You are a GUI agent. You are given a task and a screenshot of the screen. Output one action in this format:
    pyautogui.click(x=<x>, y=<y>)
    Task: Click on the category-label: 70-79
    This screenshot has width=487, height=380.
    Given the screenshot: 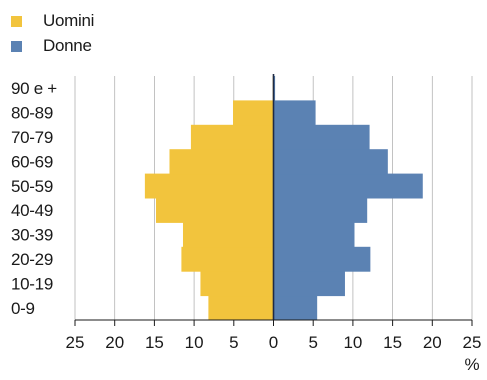 What is the action you would take?
    pyautogui.click(x=32, y=137)
    